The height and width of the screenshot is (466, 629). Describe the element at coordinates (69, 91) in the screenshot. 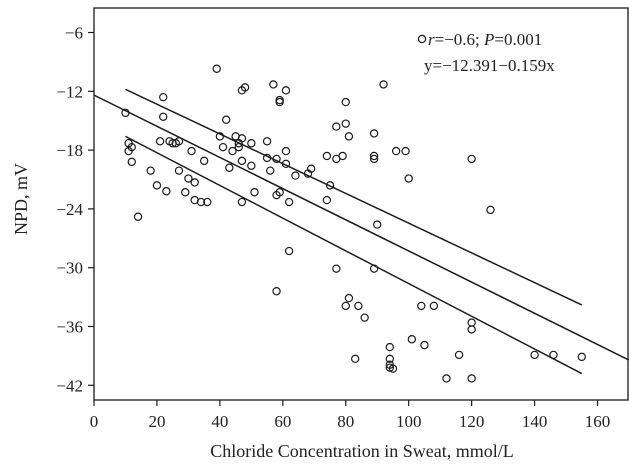

I see `y-tick-label: −12` at that location.